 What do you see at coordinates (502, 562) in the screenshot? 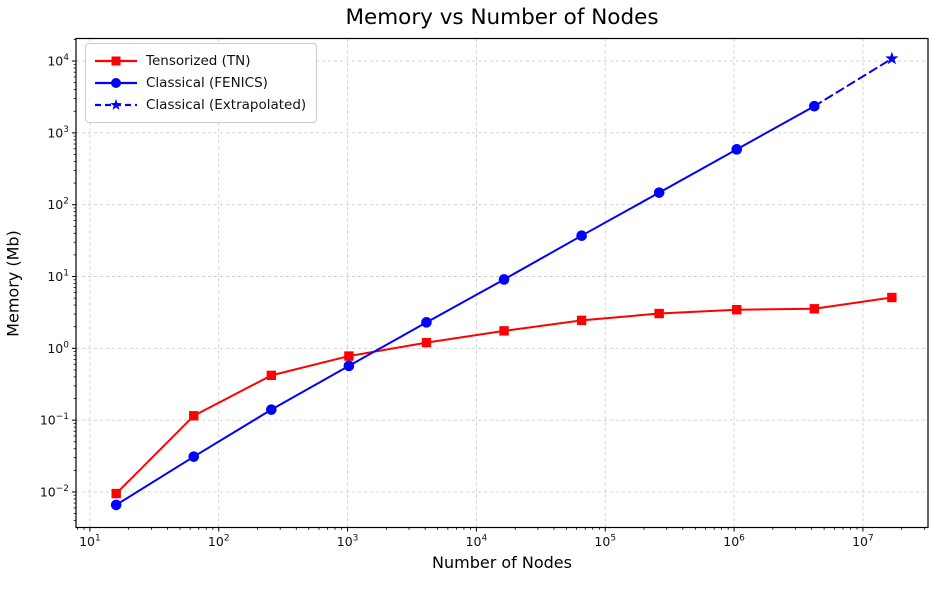
I see `x-axis-label: Number of Nodes` at bounding box center [502, 562].